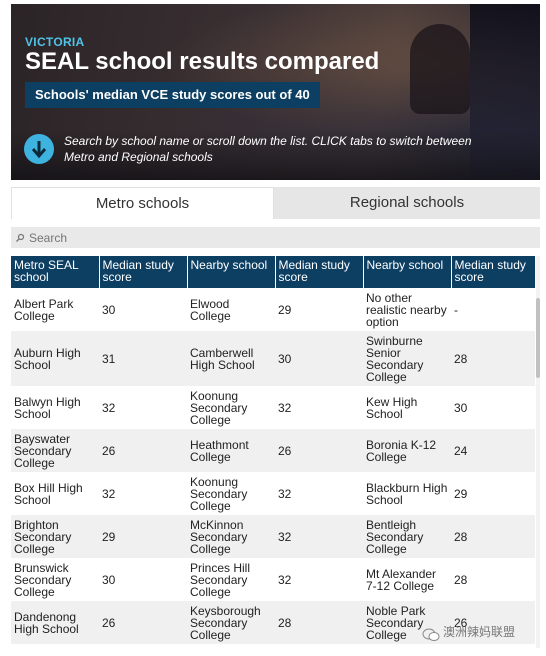 The height and width of the screenshot is (656, 546). Describe the element at coordinates (407, 203) in the screenshot. I see `tab-regional-schools: Regional schools` at that location.